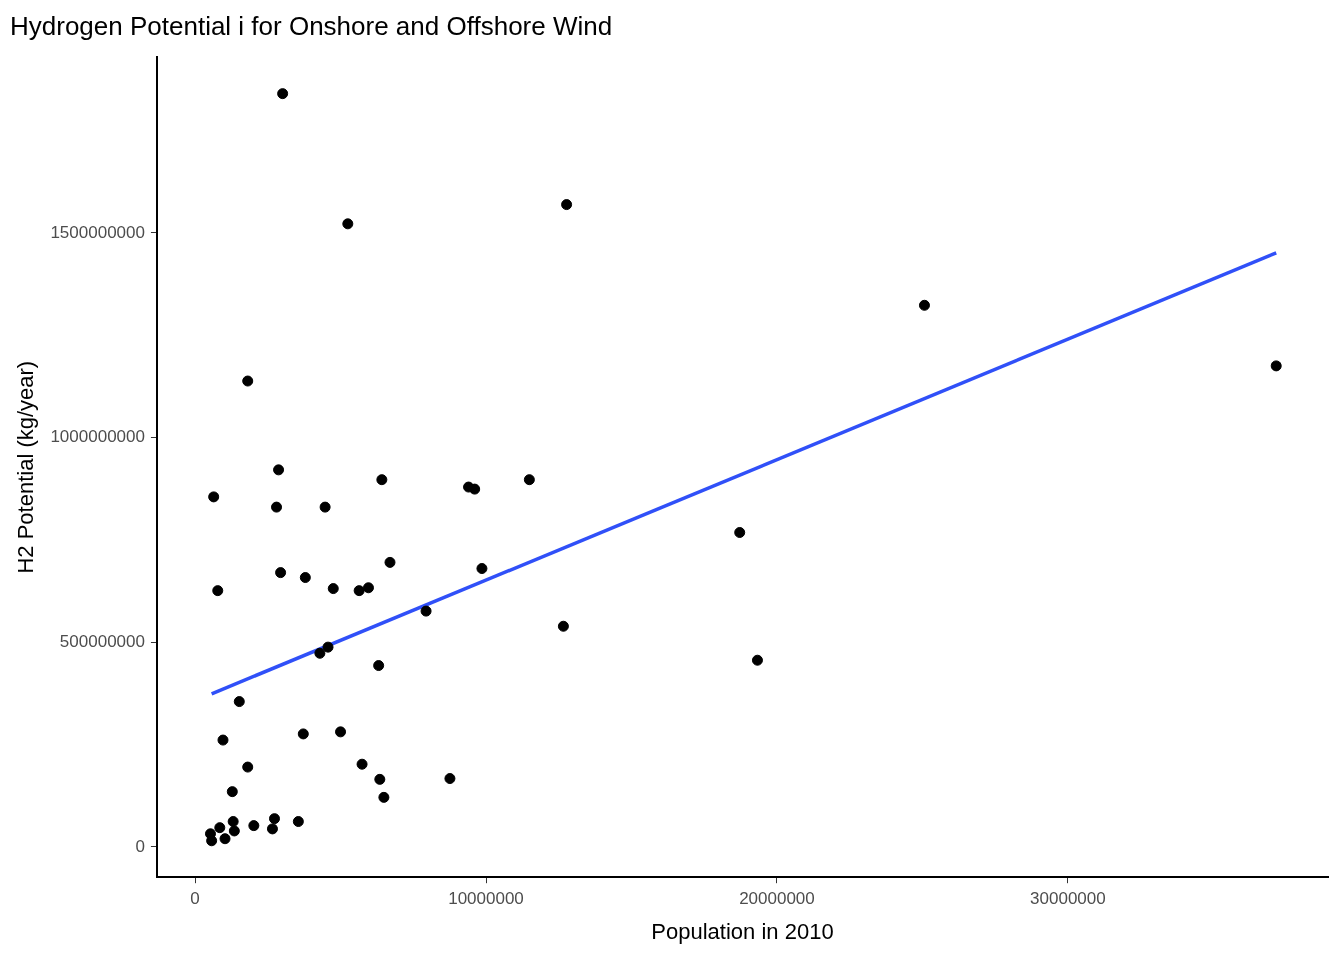  What do you see at coordinates (1068, 899) in the screenshot?
I see `x-tick-label: 30000000` at bounding box center [1068, 899].